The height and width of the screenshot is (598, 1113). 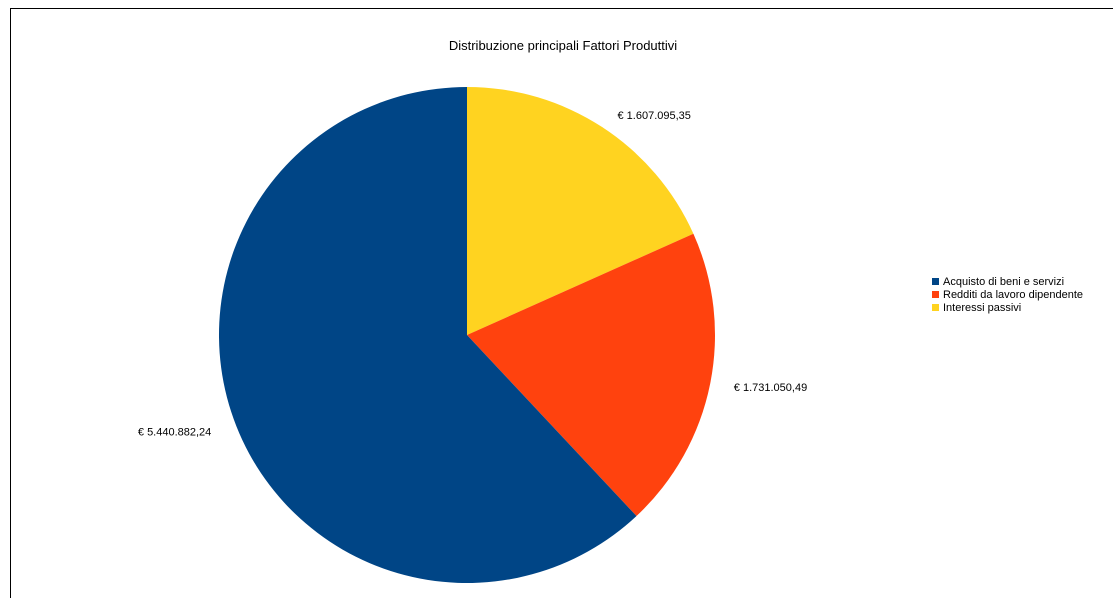 What do you see at coordinates (591, 375) in the screenshot?
I see `pie-slice-redditi-da-lavoro-dipendente` at bounding box center [591, 375].